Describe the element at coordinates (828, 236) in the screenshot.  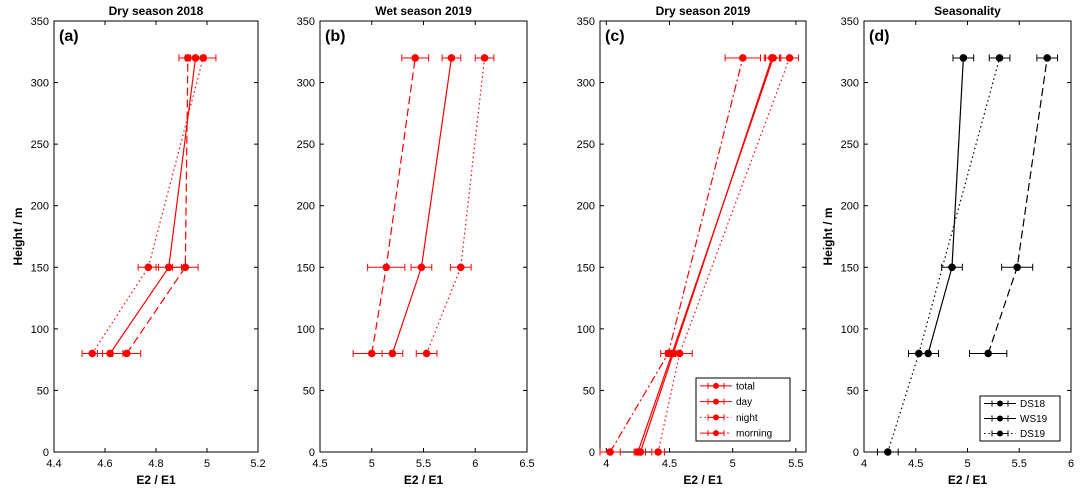
I see `y-axis-label: Height / m` at that location.